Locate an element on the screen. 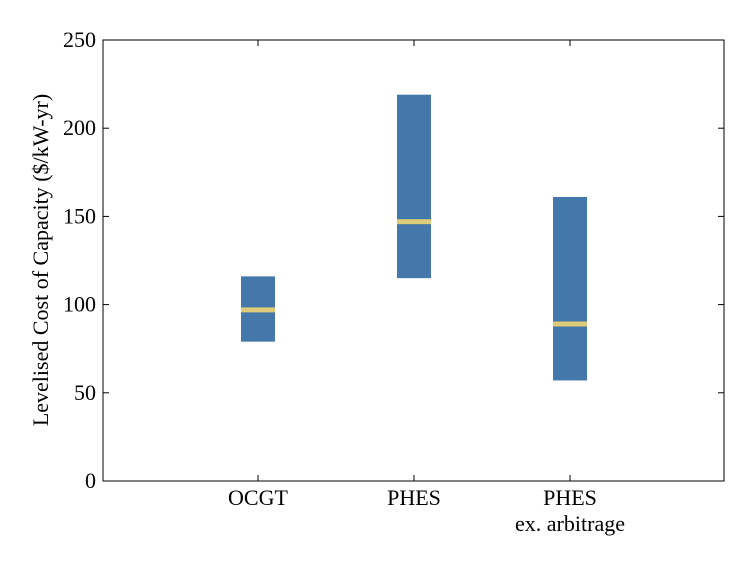 The width and height of the screenshot is (754, 566). y-tick-label: 150 is located at coordinates (79, 215).